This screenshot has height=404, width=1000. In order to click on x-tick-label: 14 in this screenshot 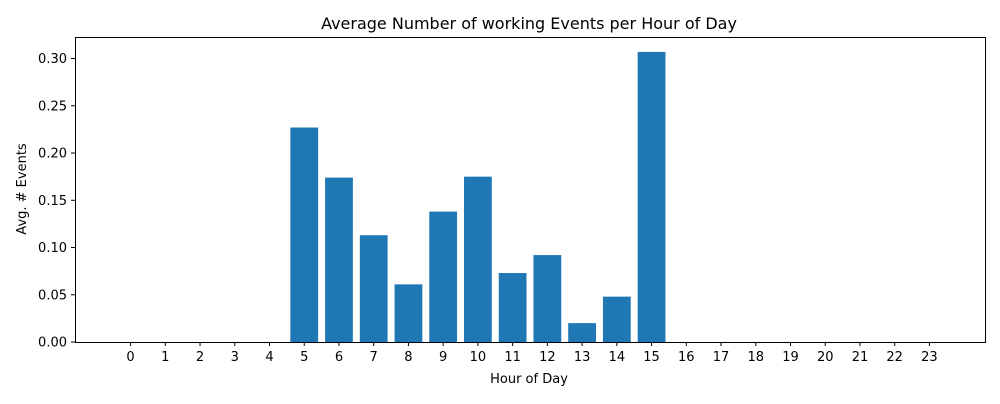, I will do `click(617, 357)`.